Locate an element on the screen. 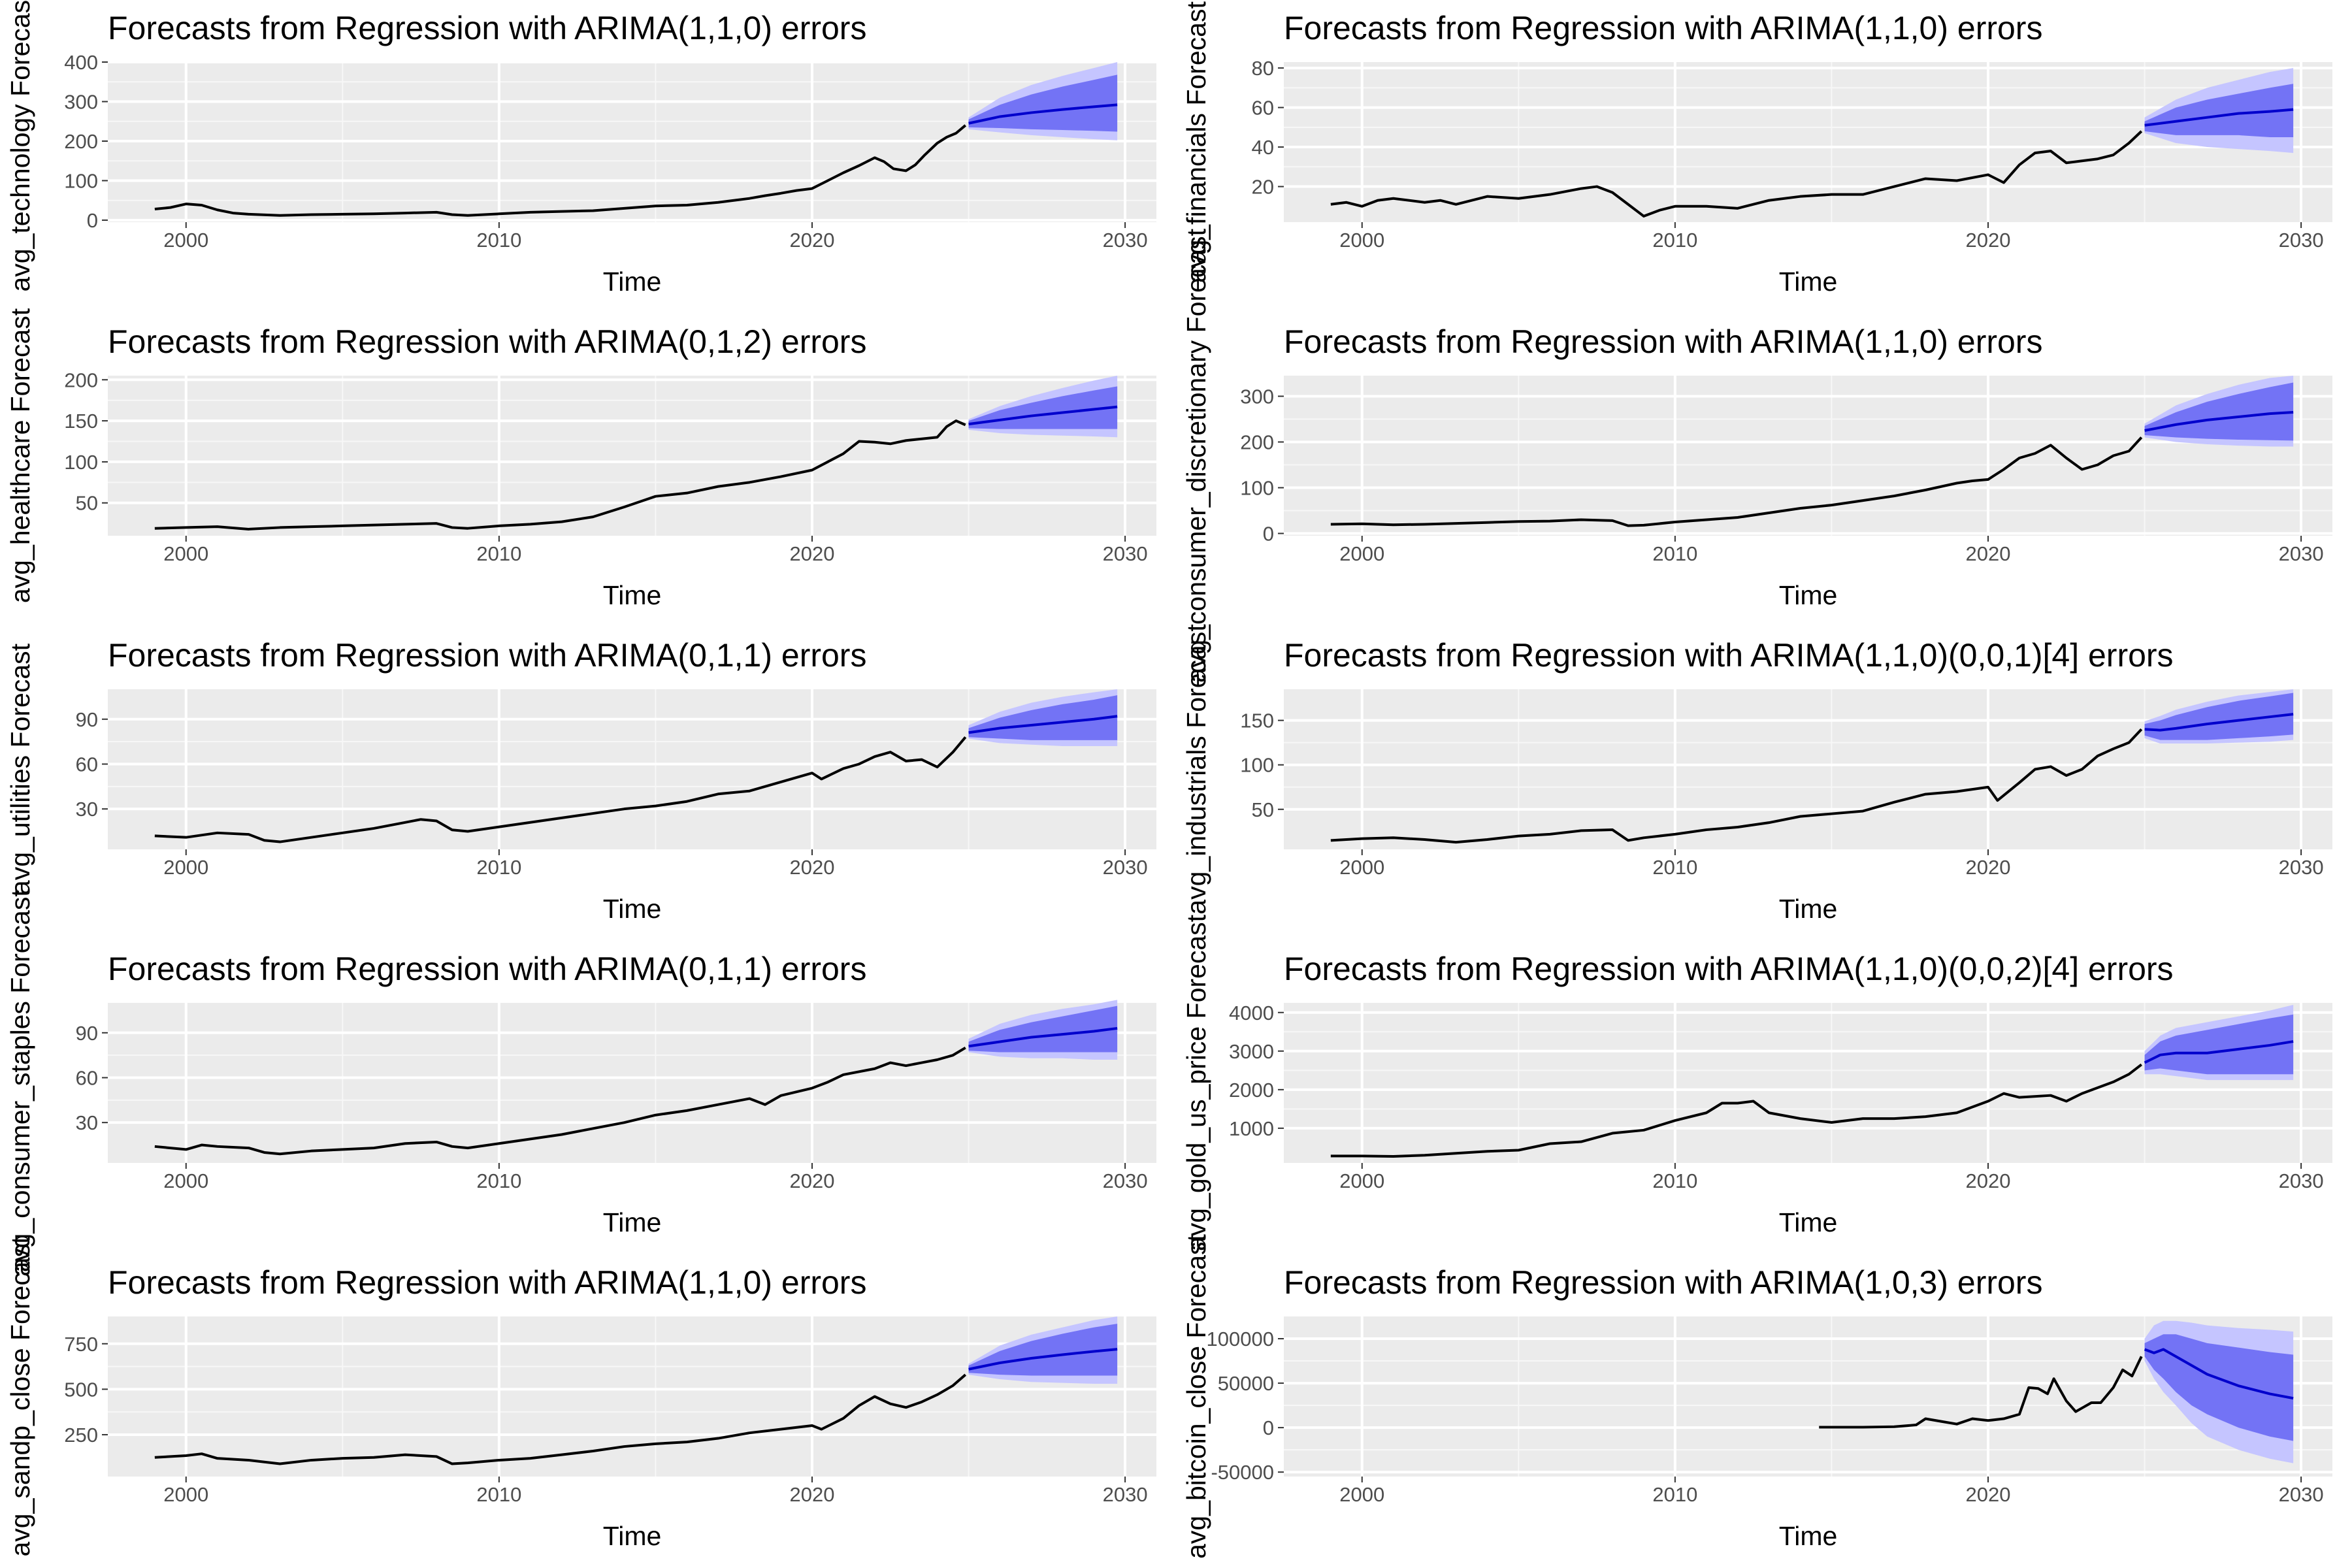 The image size is (2352, 1568). y-tick-label: 750 is located at coordinates (81, 1344).